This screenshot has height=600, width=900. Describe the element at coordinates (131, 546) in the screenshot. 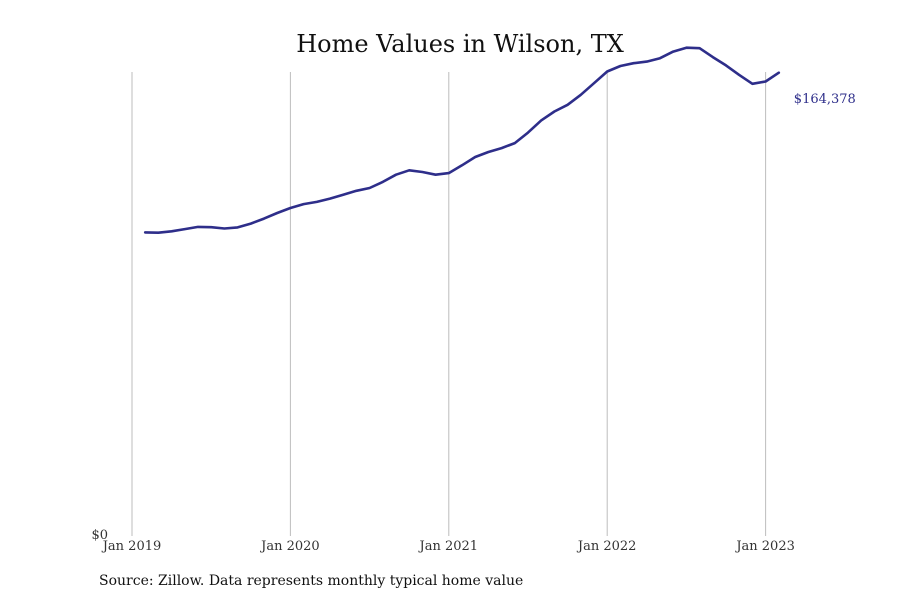

I see `x-tick-label: Jan 2019` at that location.